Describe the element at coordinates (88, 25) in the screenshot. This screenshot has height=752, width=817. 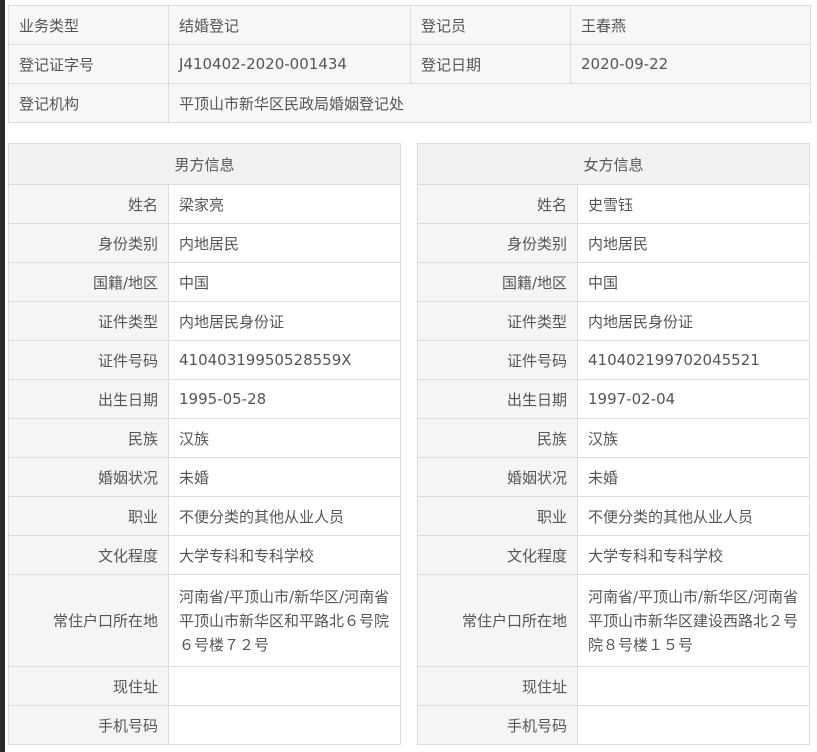
I see `business-type-label: 业务类型` at that location.